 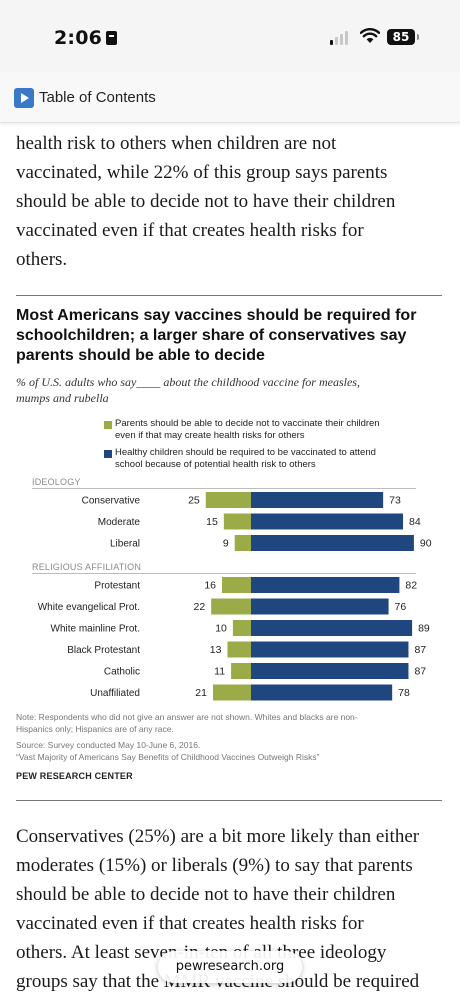 What do you see at coordinates (117, 586) in the screenshot?
I see `row-label: Protestant` at bounding box center [117, 586].